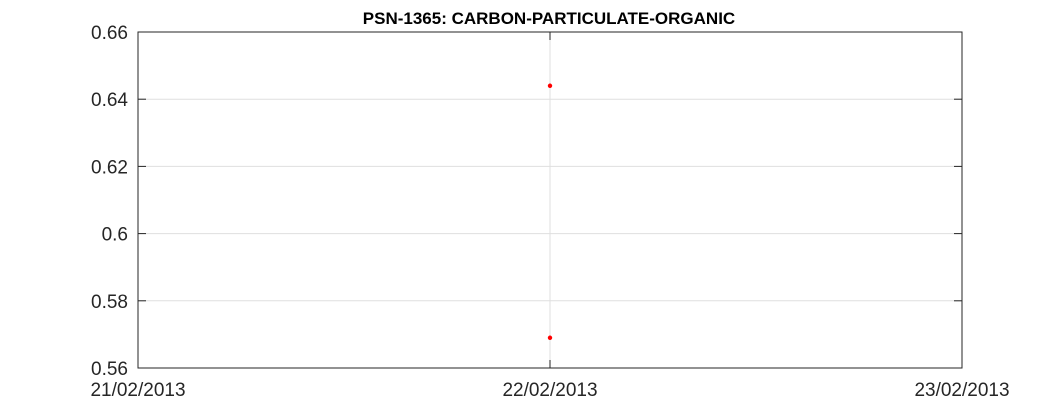 This screenshot has width=1063, height=413. Describe the element at coordinates (109, 167) in the screenshot. I see `y-tick-label: 0.62` at that location.